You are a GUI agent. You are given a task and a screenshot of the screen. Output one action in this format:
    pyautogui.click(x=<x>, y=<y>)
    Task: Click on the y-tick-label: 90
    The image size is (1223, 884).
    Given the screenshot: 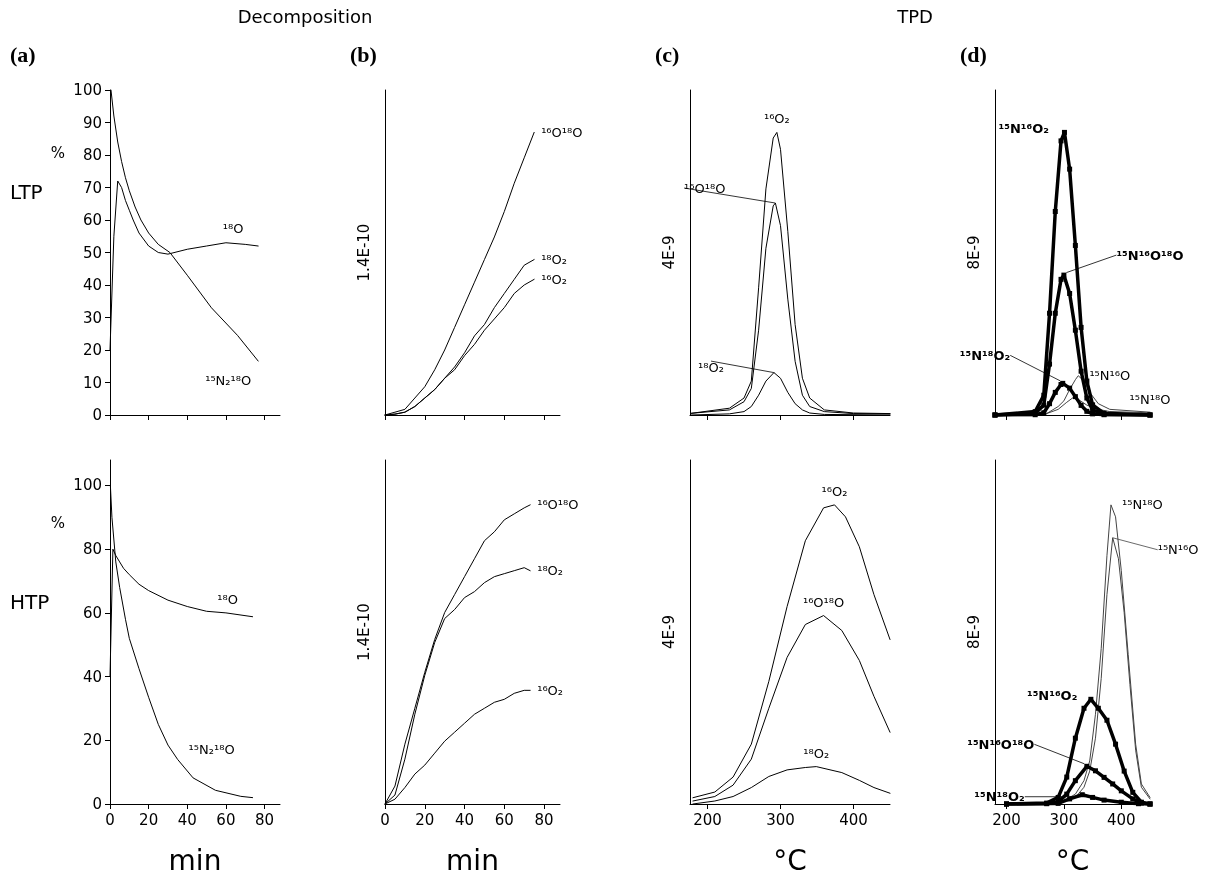 What is the action you would take?
    pyautogui.click(x=92, y=122)
    